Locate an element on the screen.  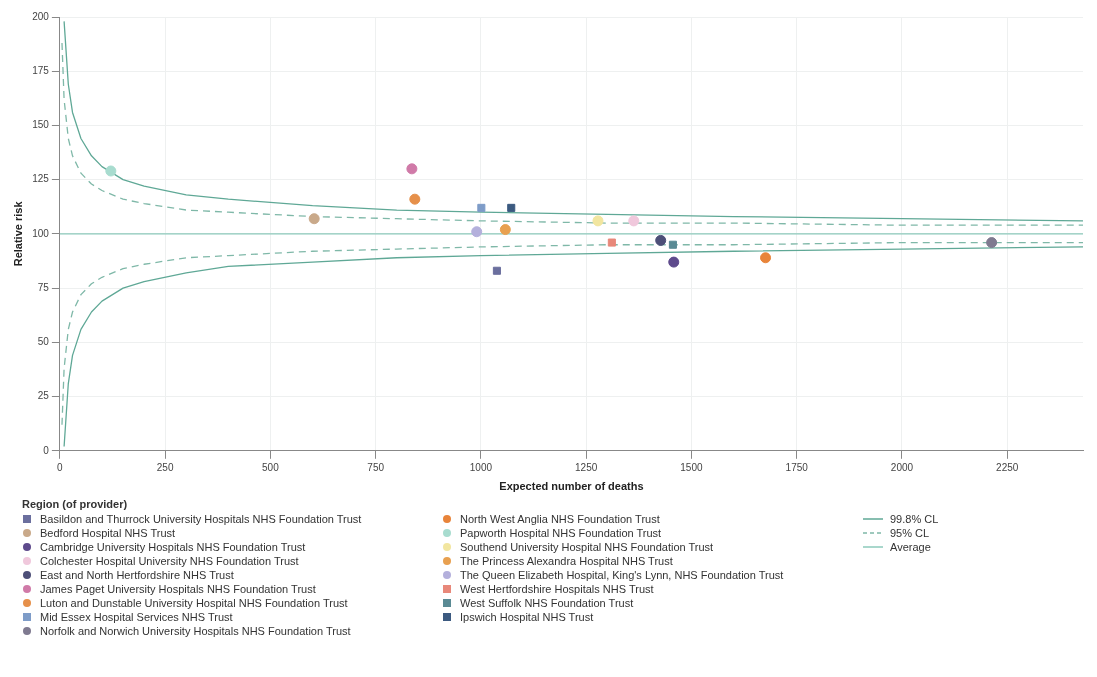
legend-title: Region (of provider) is located at coordinates (75, 504).